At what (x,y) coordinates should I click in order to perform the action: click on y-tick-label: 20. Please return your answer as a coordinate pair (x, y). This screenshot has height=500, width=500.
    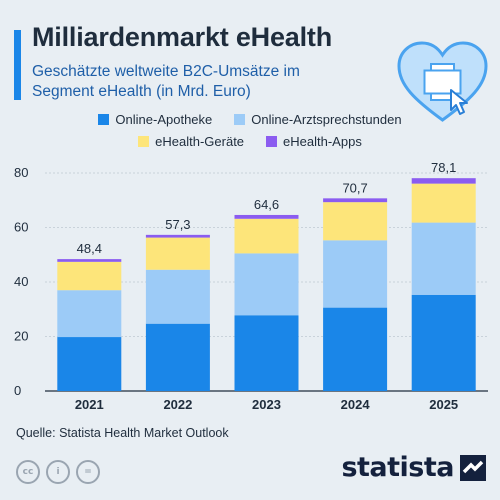
    Looking at the image, I should click on (21, 336).